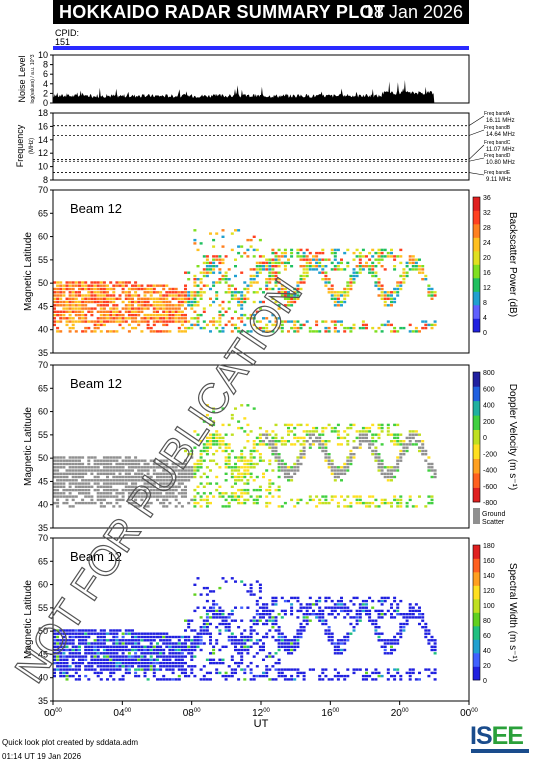 The image size is (536, 761). I want to click on cpid-label: CPID:, so click(67, 33).